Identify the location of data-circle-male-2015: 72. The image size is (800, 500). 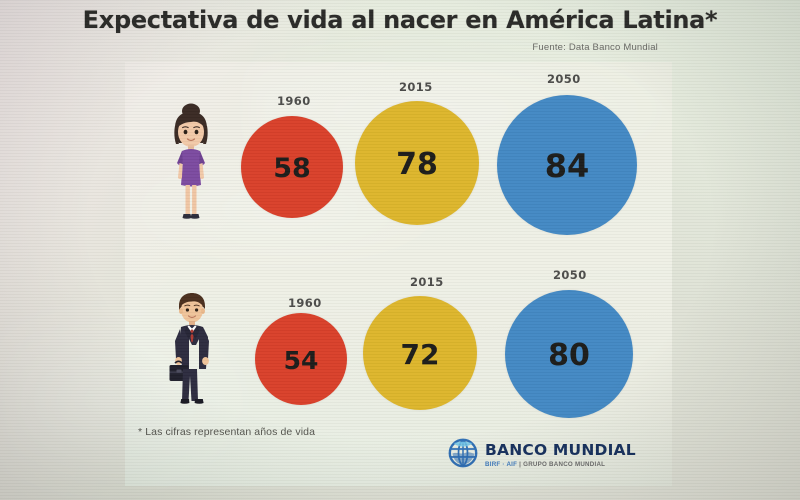
(420, 353).